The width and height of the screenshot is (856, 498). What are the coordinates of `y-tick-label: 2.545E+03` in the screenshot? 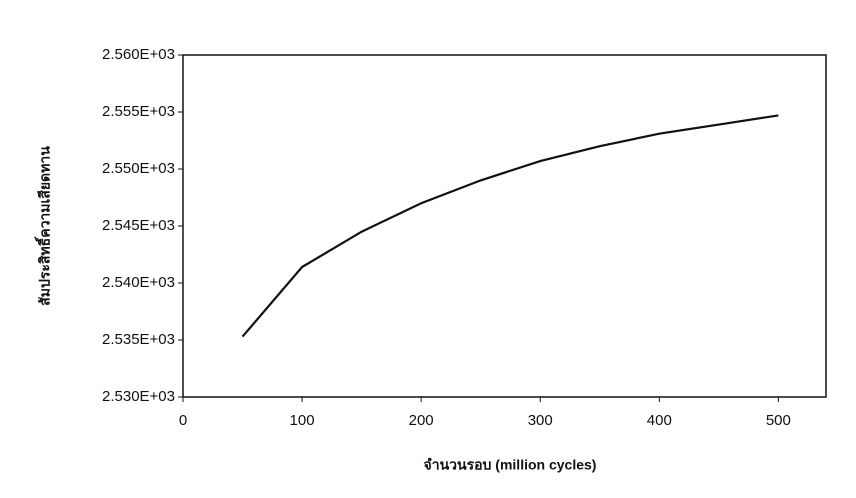 It's located at (138, 225).